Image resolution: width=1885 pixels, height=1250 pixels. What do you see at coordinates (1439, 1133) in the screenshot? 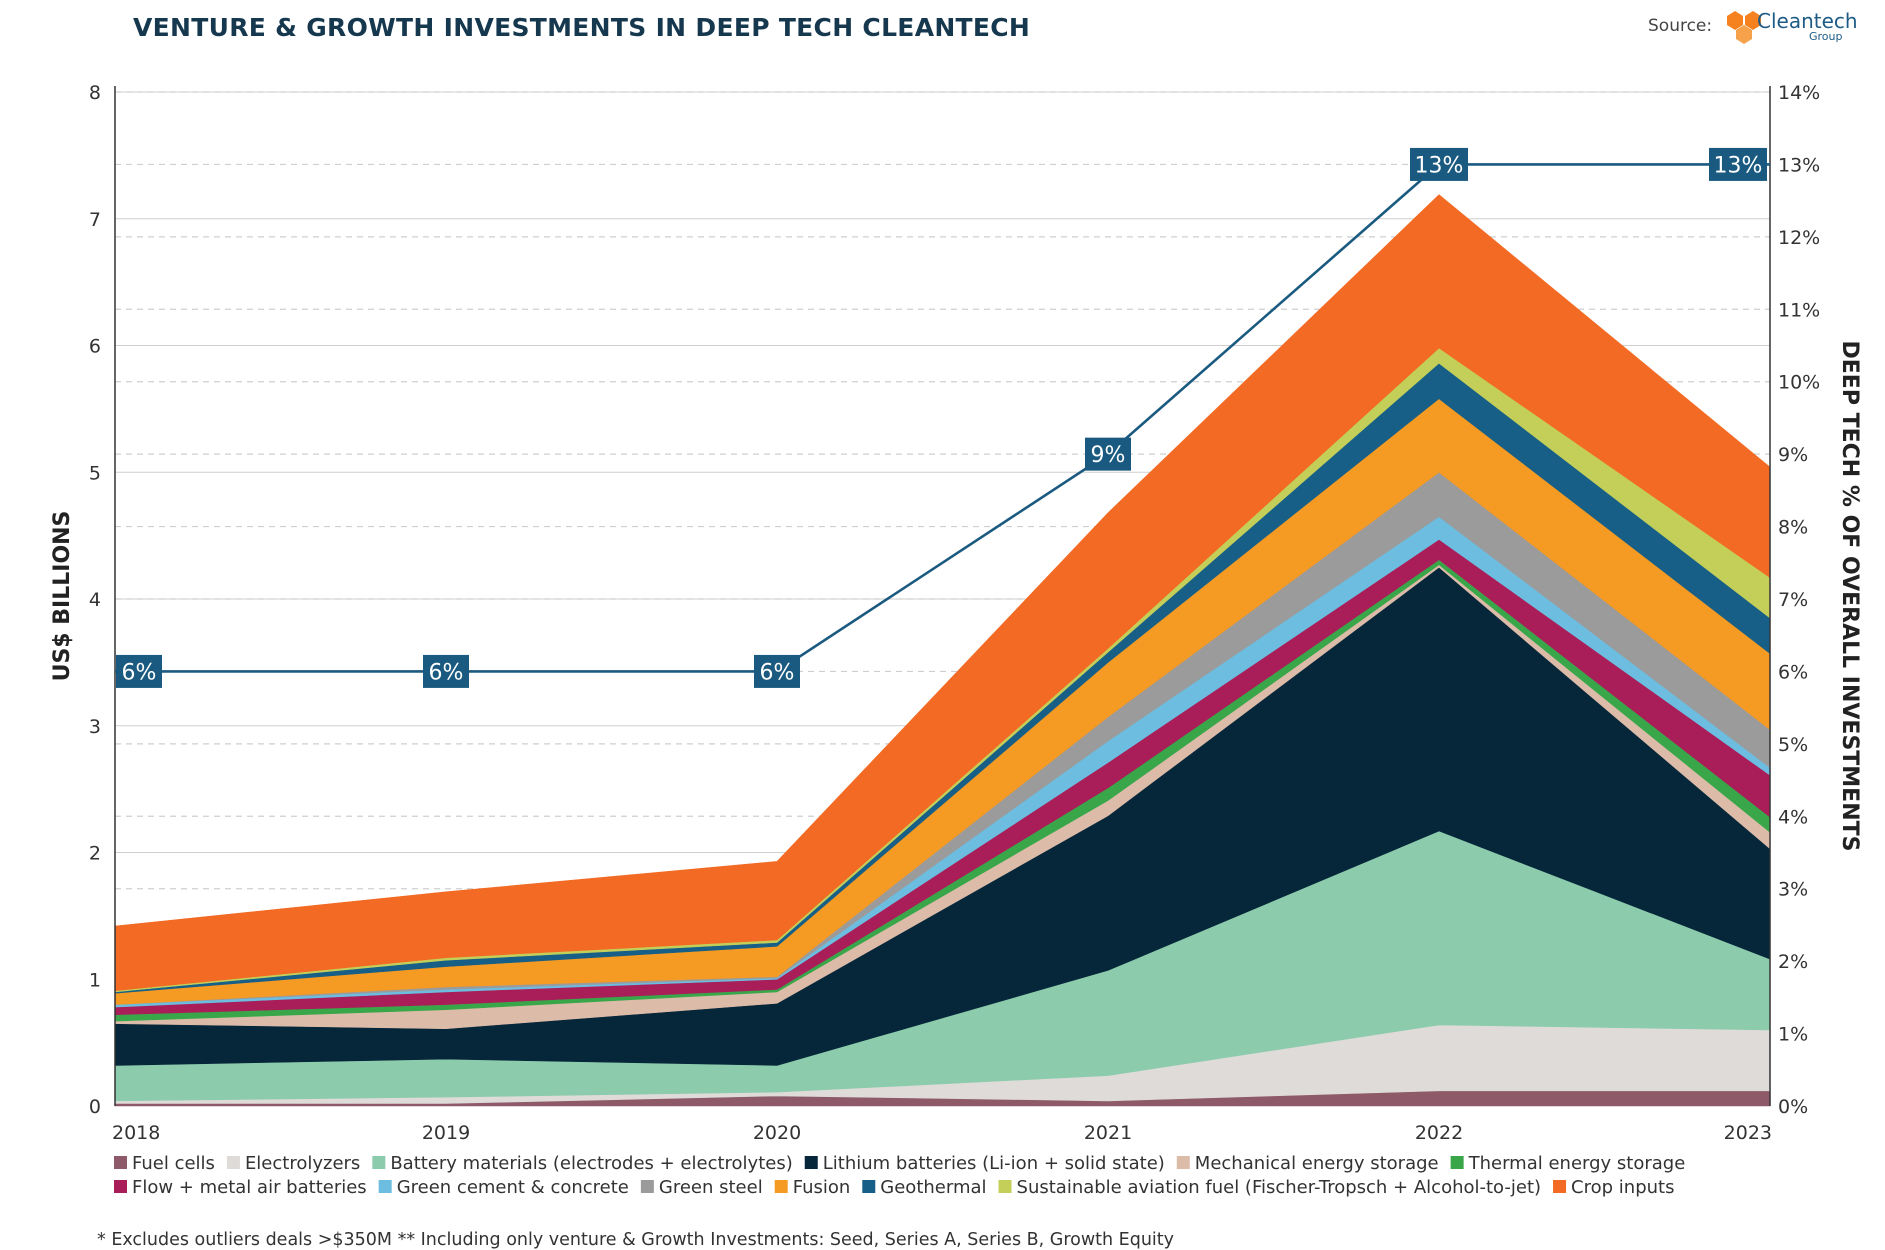
I see `x-tick-label: 2022` at bounding box center [1439, 1133].